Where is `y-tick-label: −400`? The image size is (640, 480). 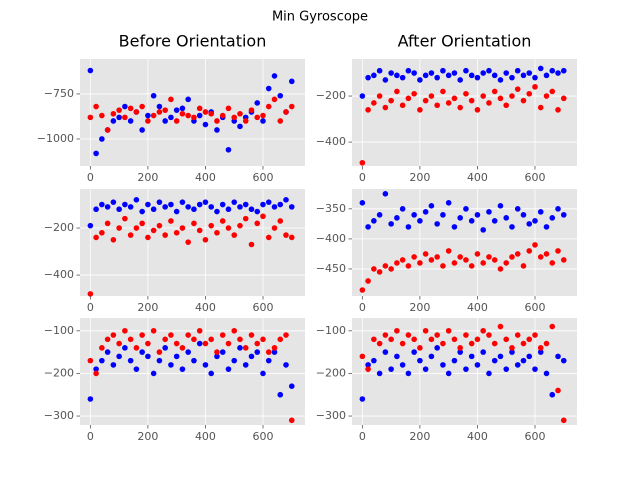 y-tick-label: −400 is located at coordinates (331, 141).